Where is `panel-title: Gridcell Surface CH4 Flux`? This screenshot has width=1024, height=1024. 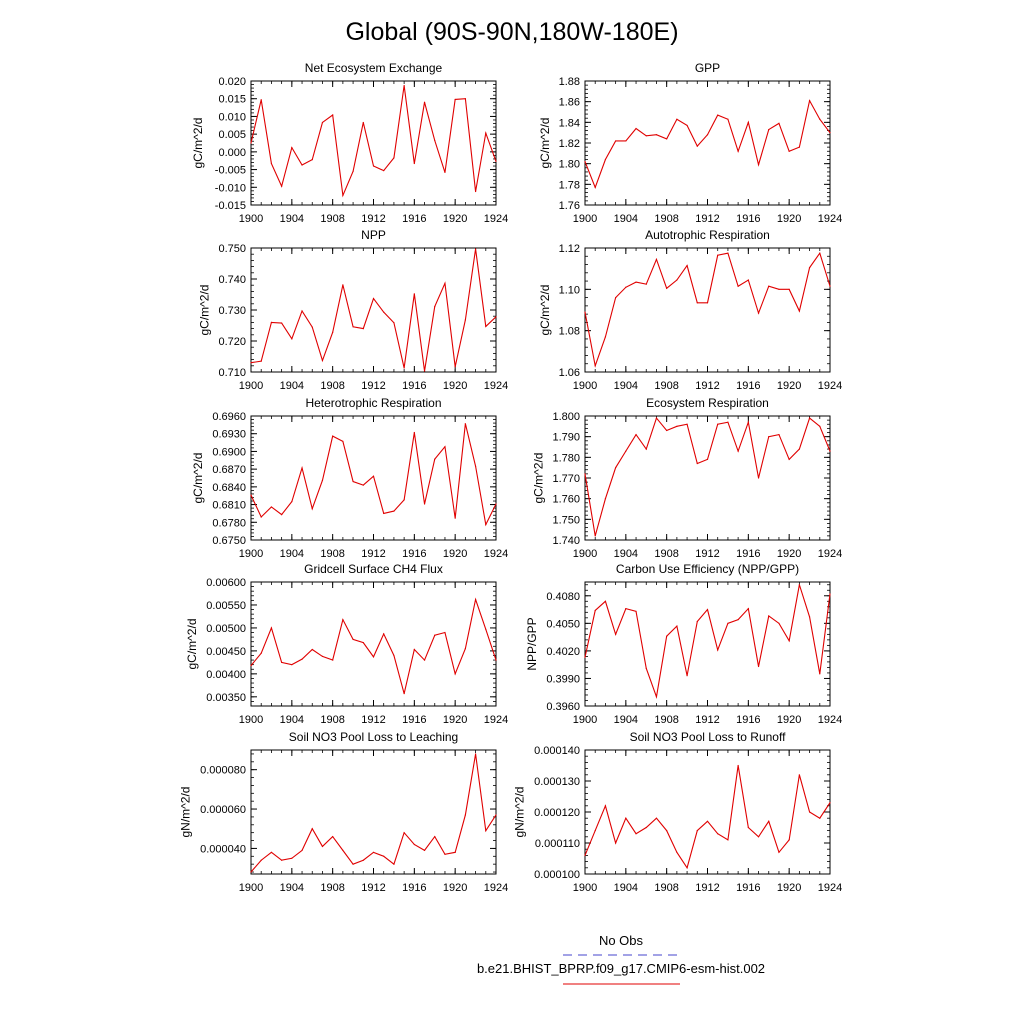
panel-title: Gridcell Surface CH4 Flux is located at coordinates (373, 569).